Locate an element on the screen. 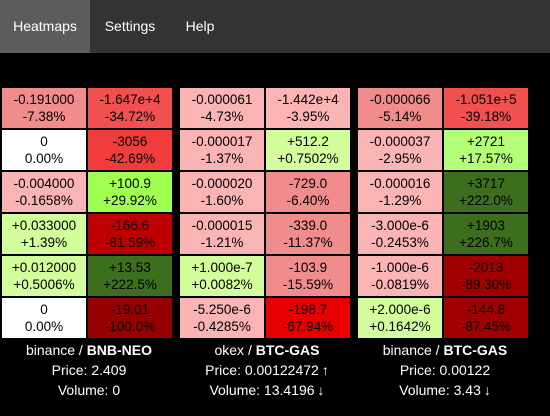  arrow-up-icon: ↑ is located at coordinates (325, 370).